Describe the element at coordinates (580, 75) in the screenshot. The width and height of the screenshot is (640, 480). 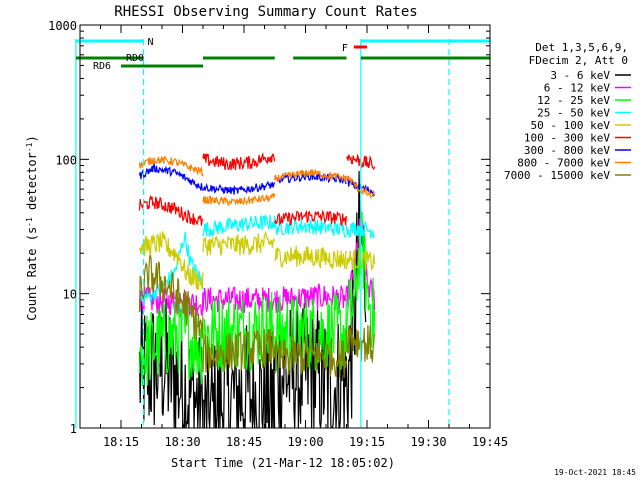
I see `legend-label-0: 3 - 6 keV` at that location.